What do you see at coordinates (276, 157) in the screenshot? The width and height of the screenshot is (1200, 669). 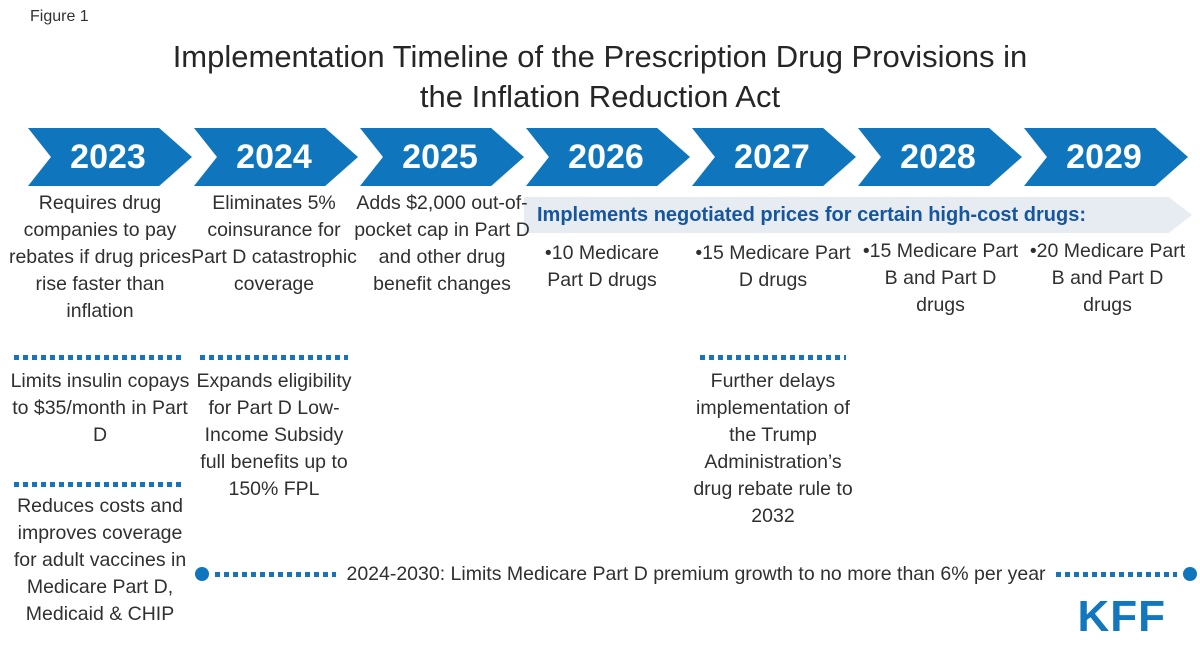 I see `year-chevron-2024: 2024` at bounding box center [276, 157].